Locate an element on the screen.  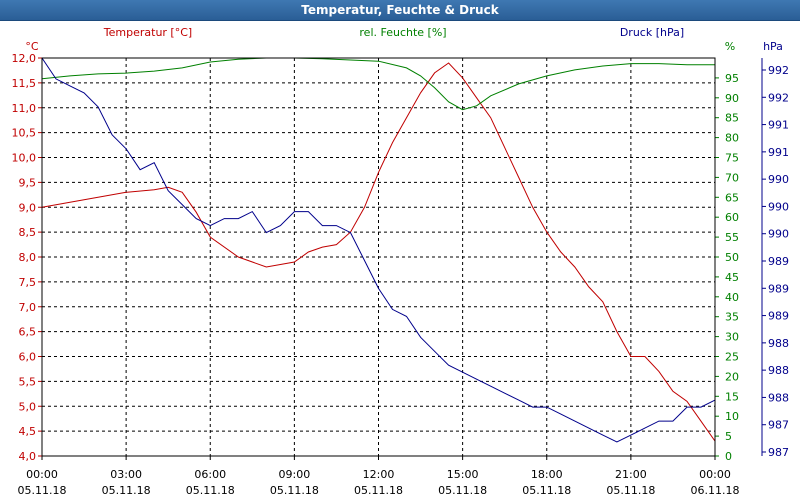
humidity-tick-label: 30 is located at coordinates (732, 337).